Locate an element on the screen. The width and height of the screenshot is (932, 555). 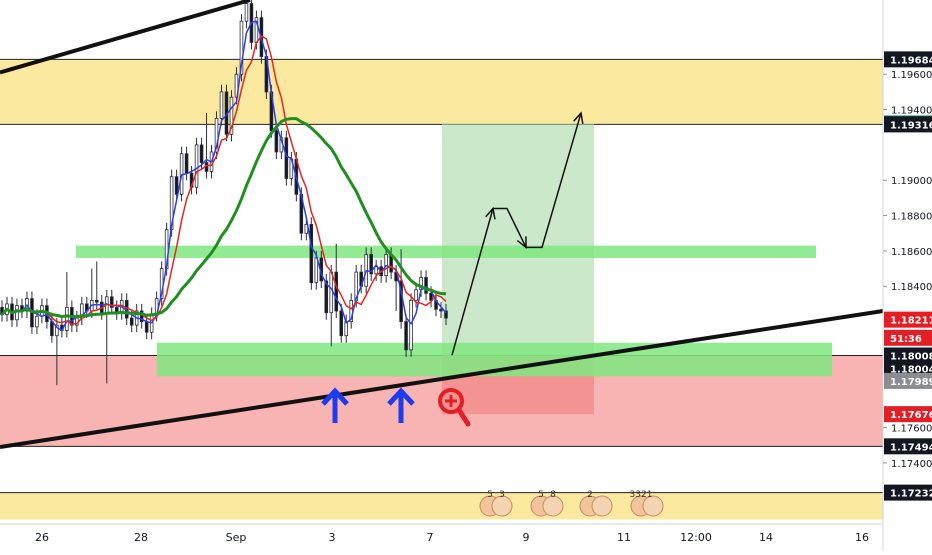
price-tag: 1.19316 is located at coordinates (908, 124).